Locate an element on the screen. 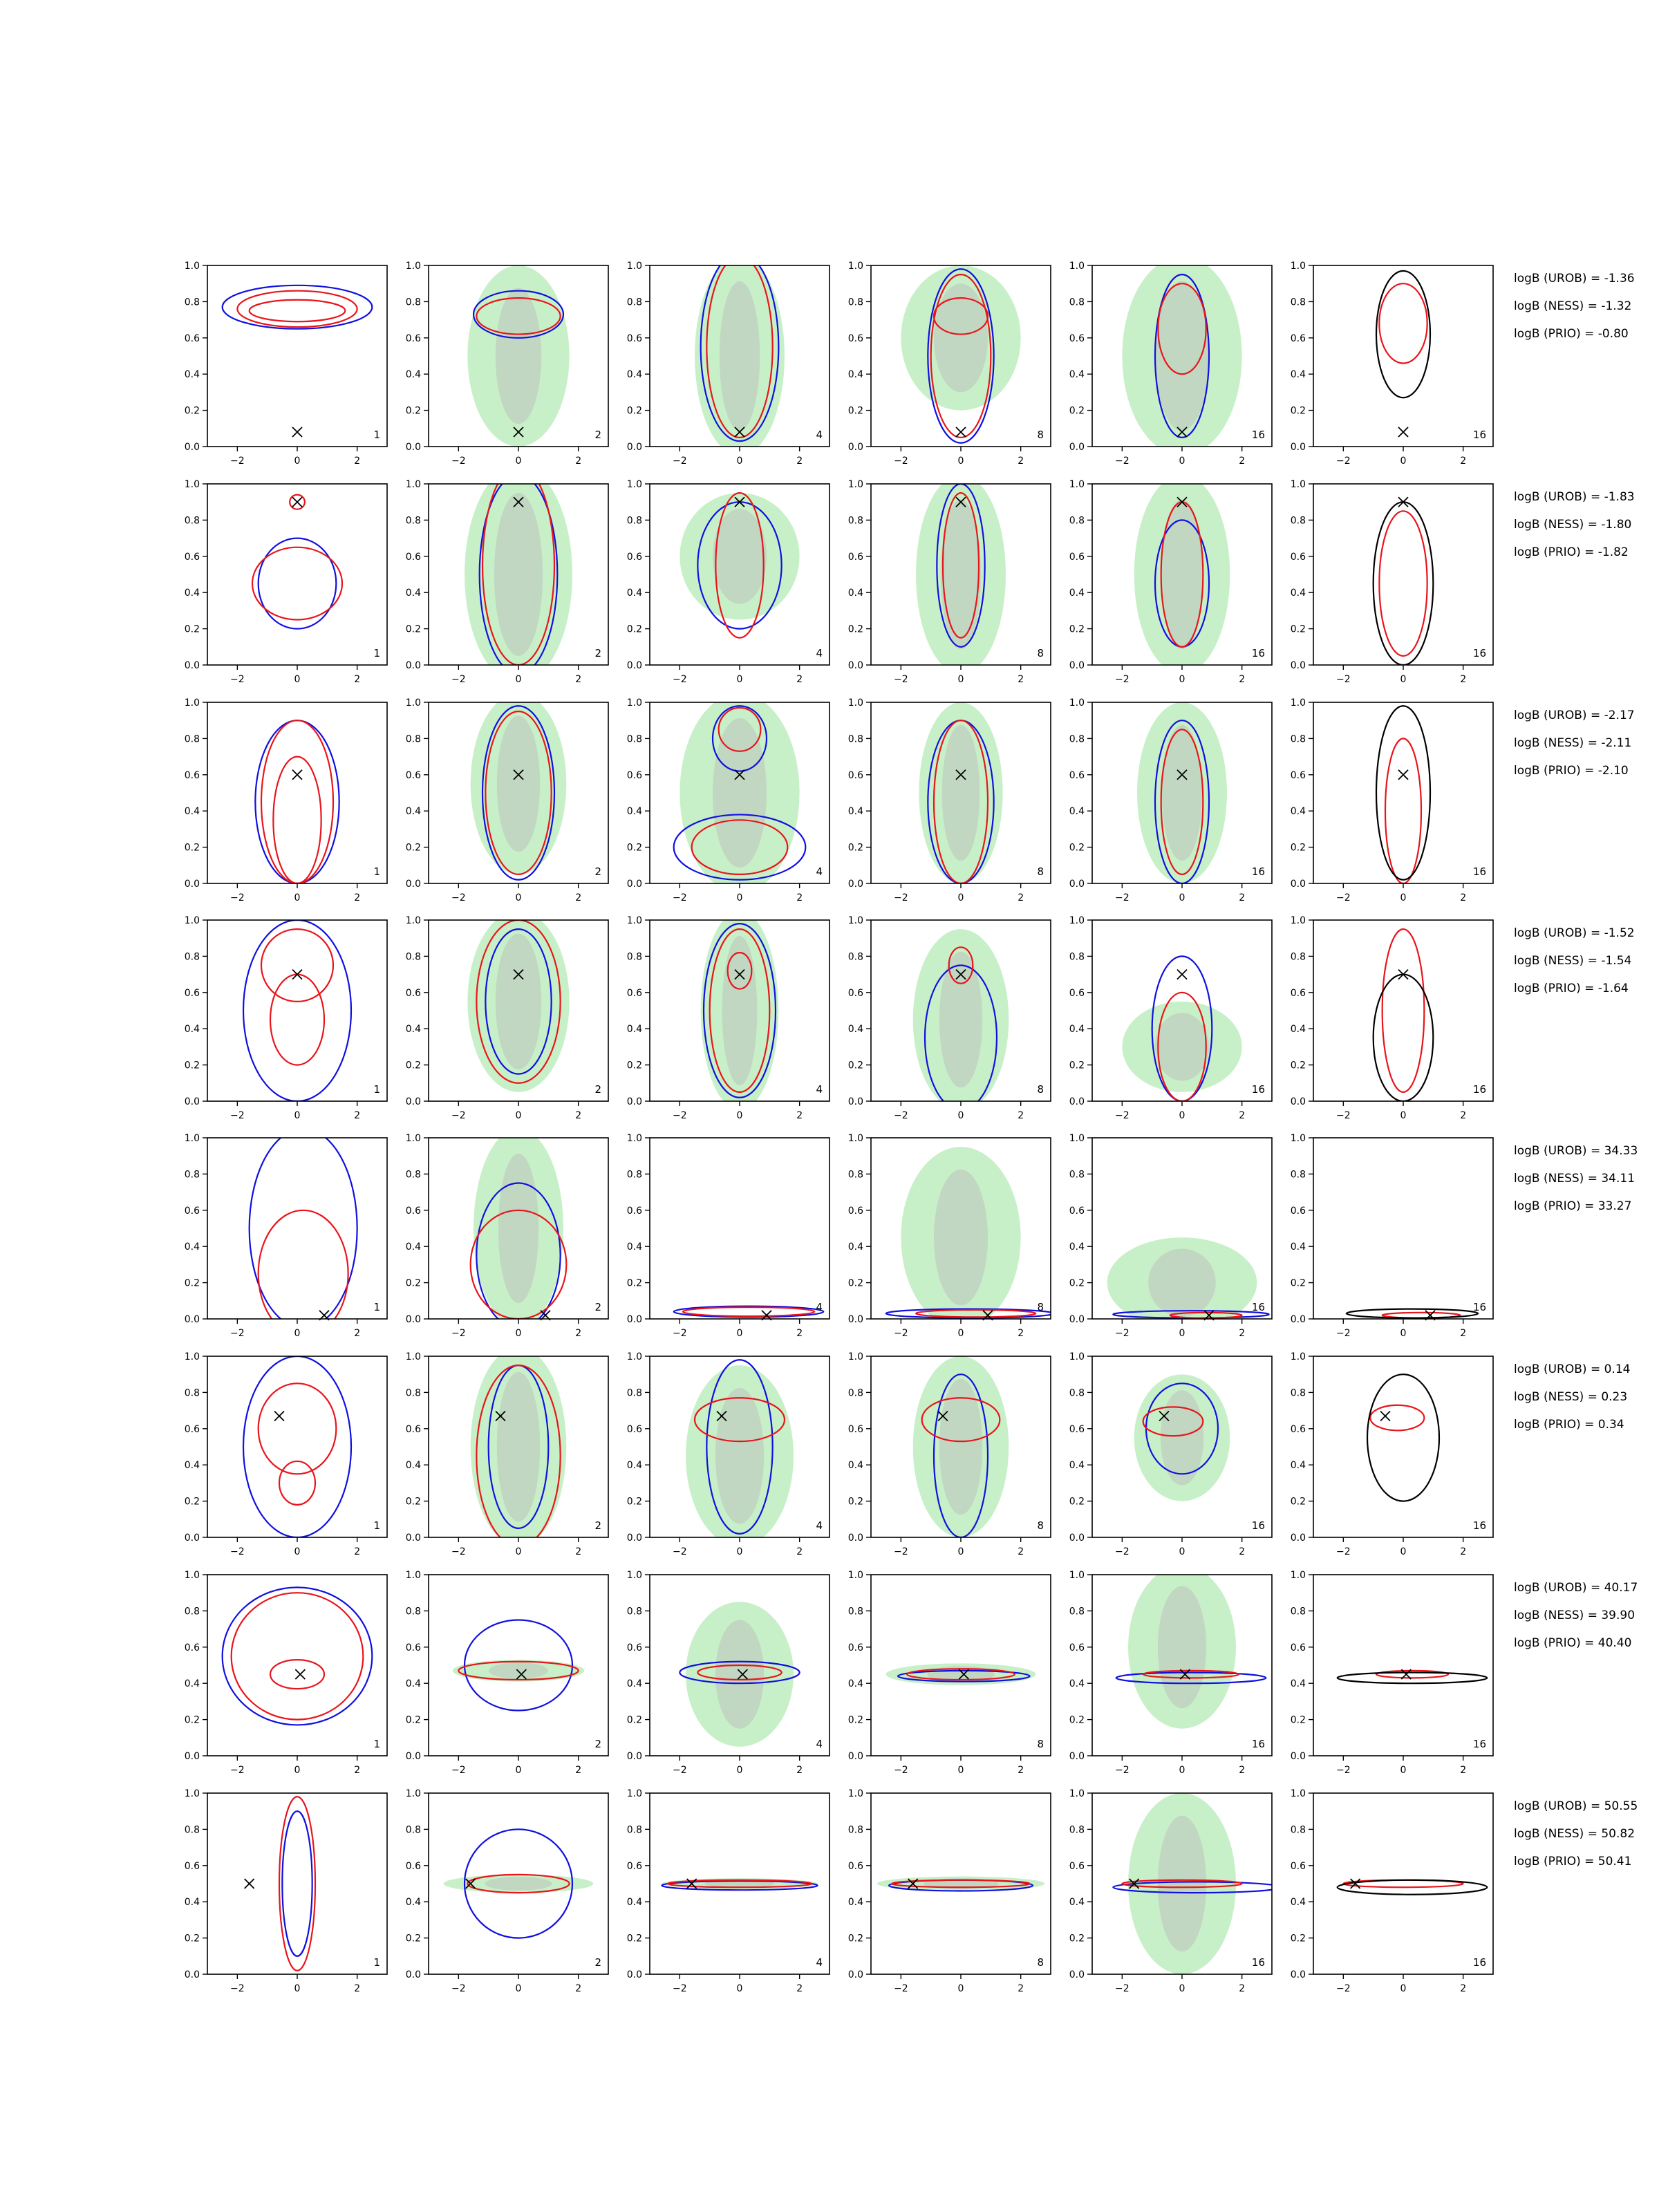 This screenshot has height=2212, width=1659. logb-annotation: logB (UROB) = 34.33 is located at coordinates (1576, 1151).